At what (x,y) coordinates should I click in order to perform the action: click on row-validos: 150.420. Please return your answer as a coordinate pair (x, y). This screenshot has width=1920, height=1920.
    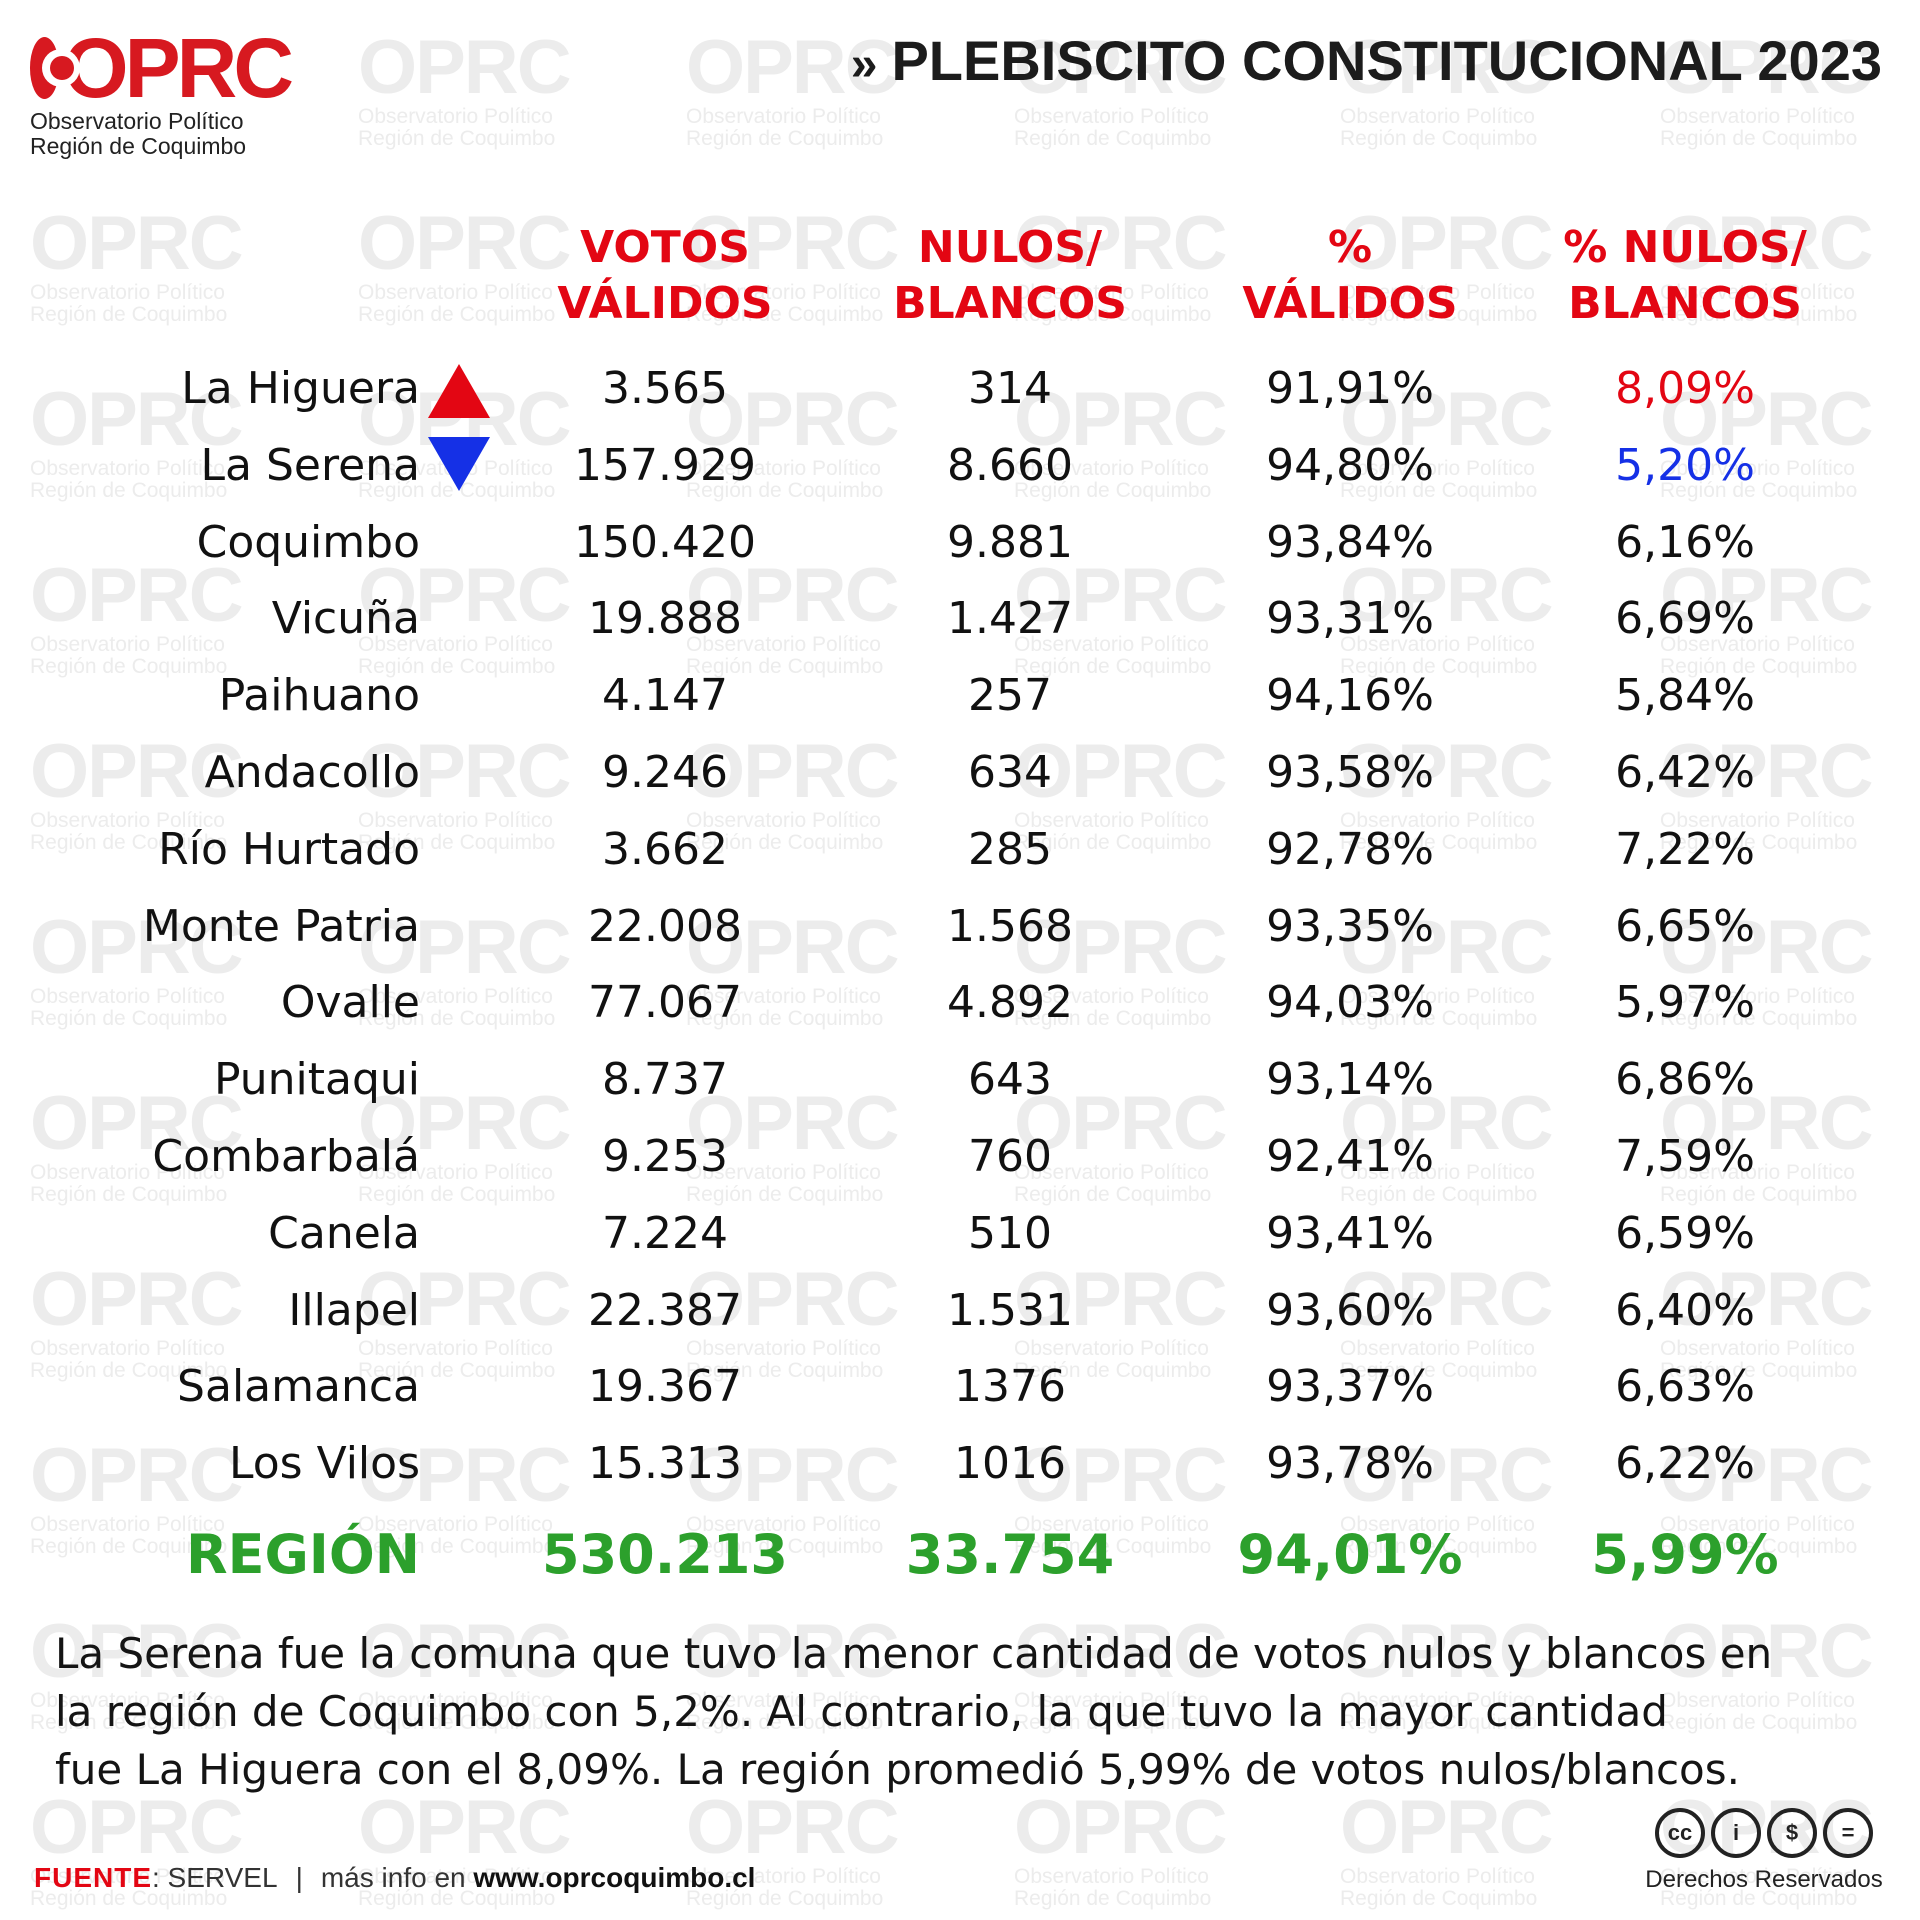
    Looking at the image, I should click on (665, 542).